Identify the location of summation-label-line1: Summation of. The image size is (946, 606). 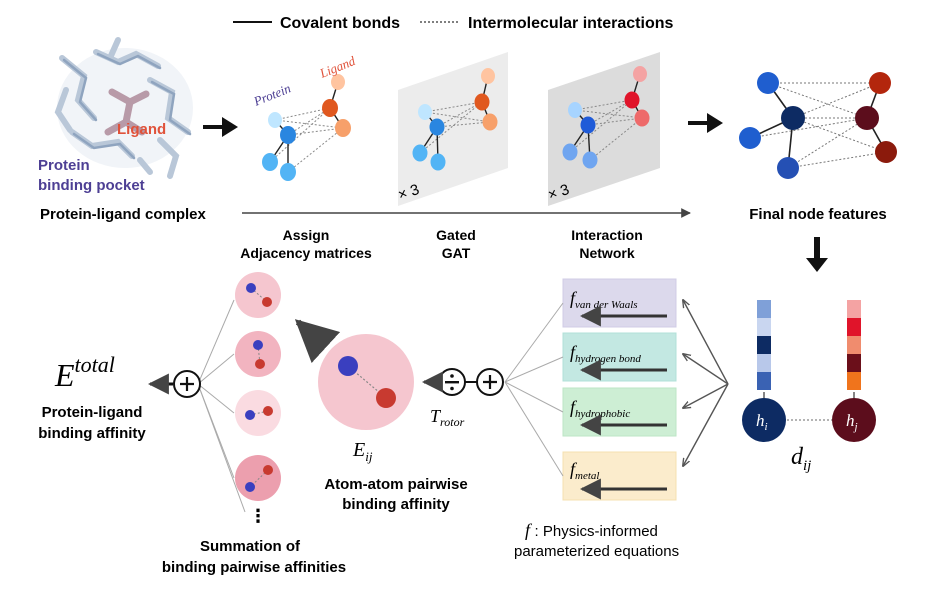
(250, 546).